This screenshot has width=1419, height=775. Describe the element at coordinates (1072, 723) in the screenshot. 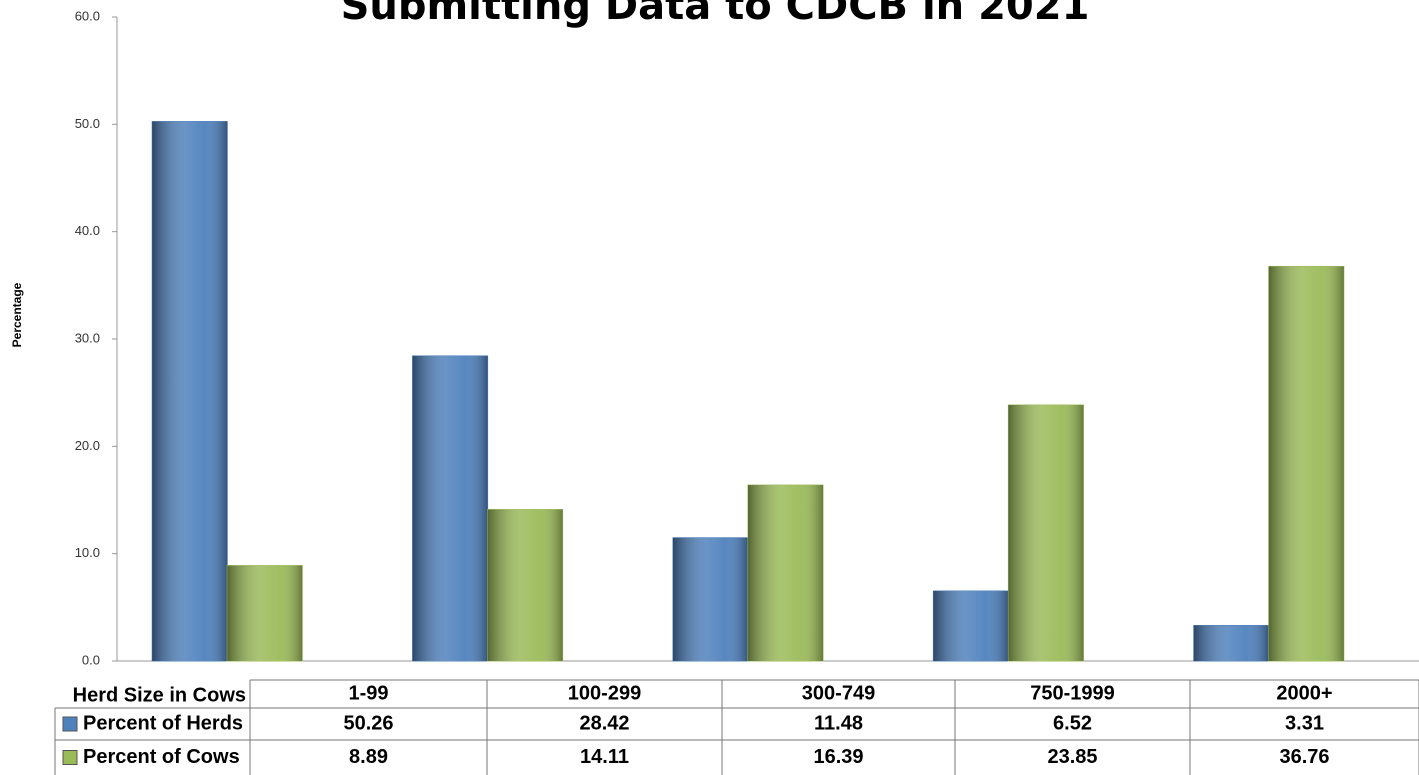

I see `table-value: 6.52` at that location.